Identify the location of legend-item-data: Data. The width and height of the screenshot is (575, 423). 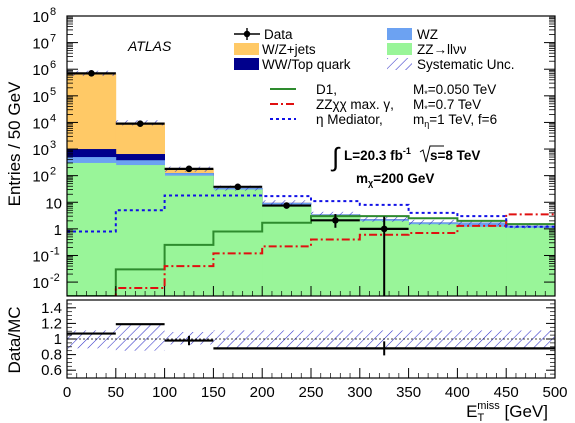
(263, 34).